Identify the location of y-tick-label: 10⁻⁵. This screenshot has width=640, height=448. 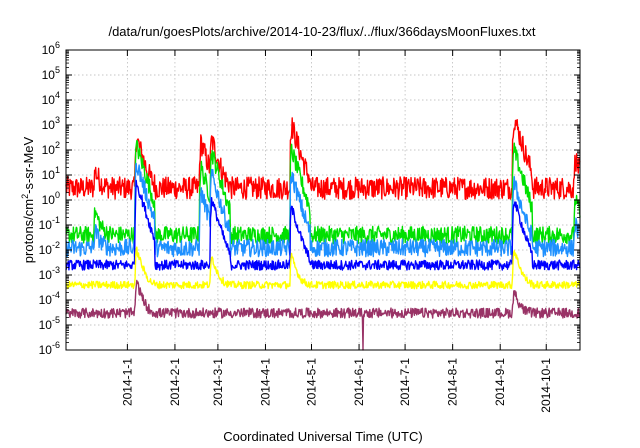
(49, 323).